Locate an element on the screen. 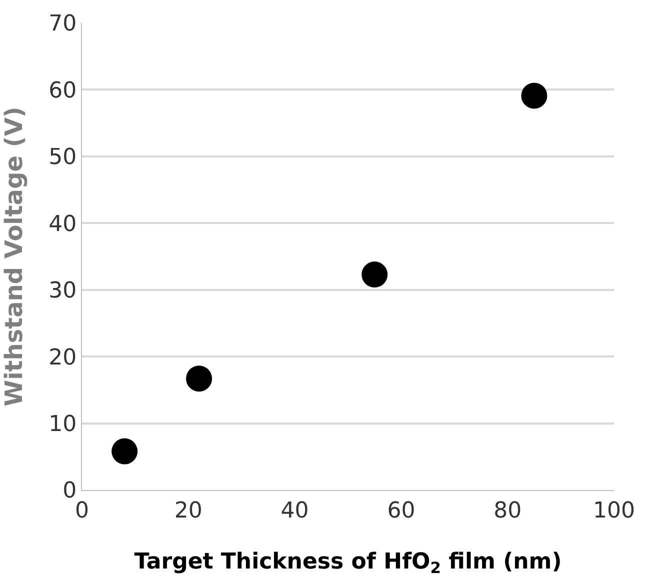 This screenshot has height=581, width=654. x-axis-title: Target Thickness of HfO$_{2}$ film (nm) is located at coordinates (348, 563).